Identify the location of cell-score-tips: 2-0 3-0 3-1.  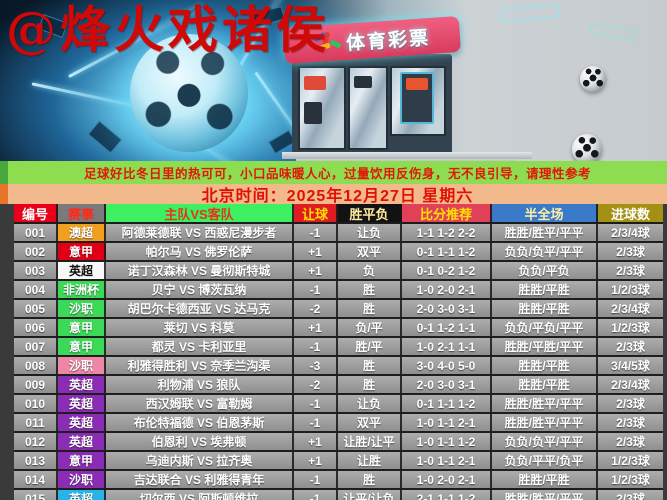
(447, 308).